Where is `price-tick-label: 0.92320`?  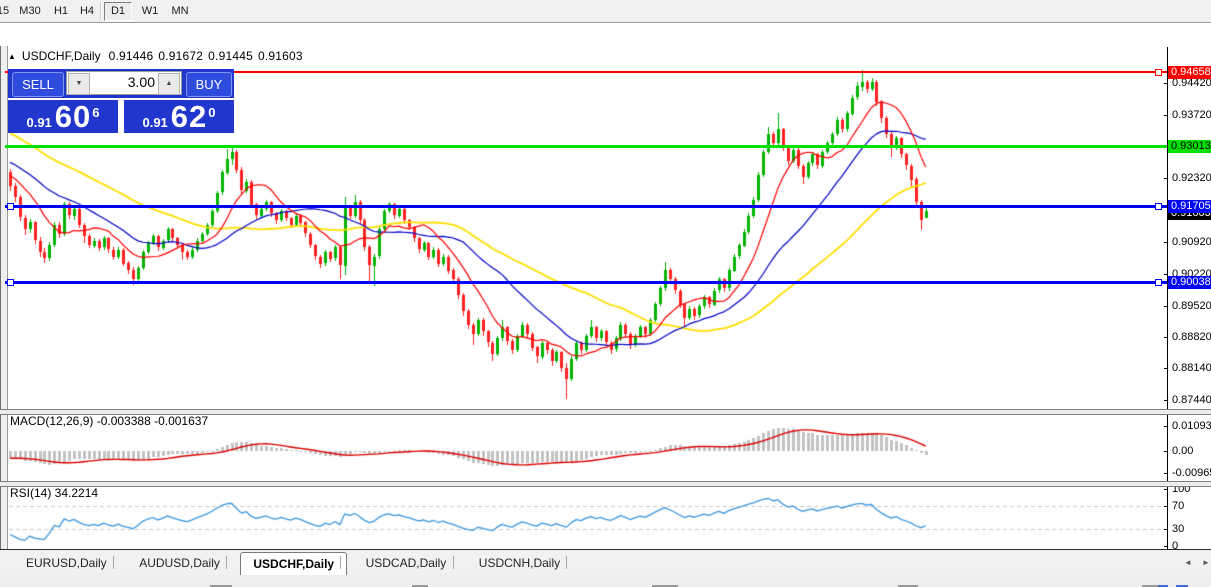 price-tick-label: 0.92320 is located at coordinates (1191, 178).